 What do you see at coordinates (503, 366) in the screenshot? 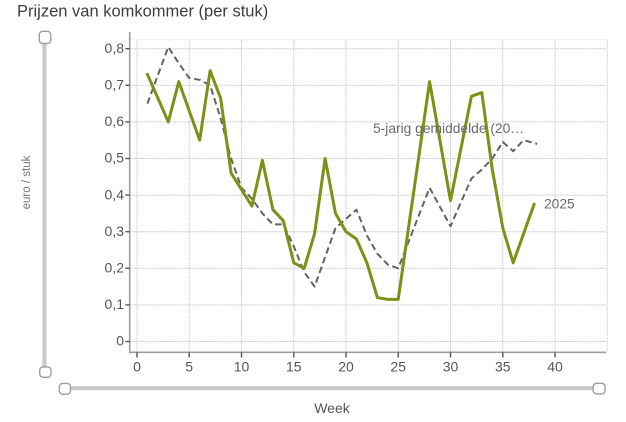
I see `svg-text: 35` at bounding box center [503, 366].